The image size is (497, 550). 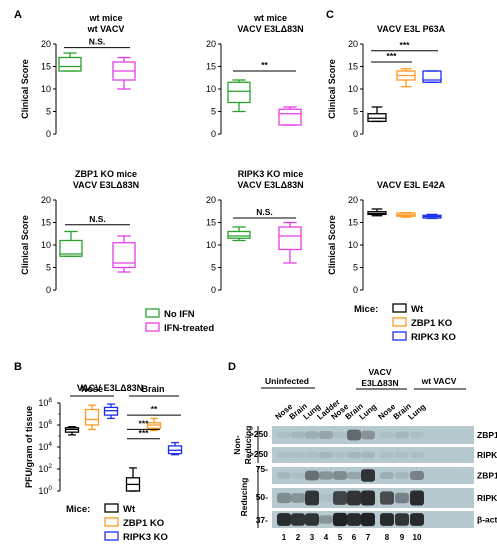 I want to click on lane-number: 3, so click(x=312, y=537).